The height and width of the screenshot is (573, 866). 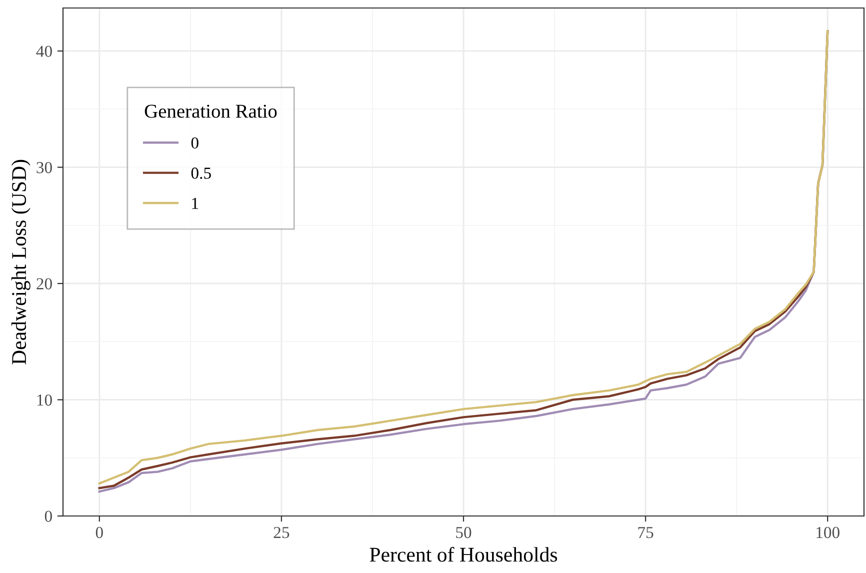 I want to click on y-tick-label: 0, so click(x=48, y=516).